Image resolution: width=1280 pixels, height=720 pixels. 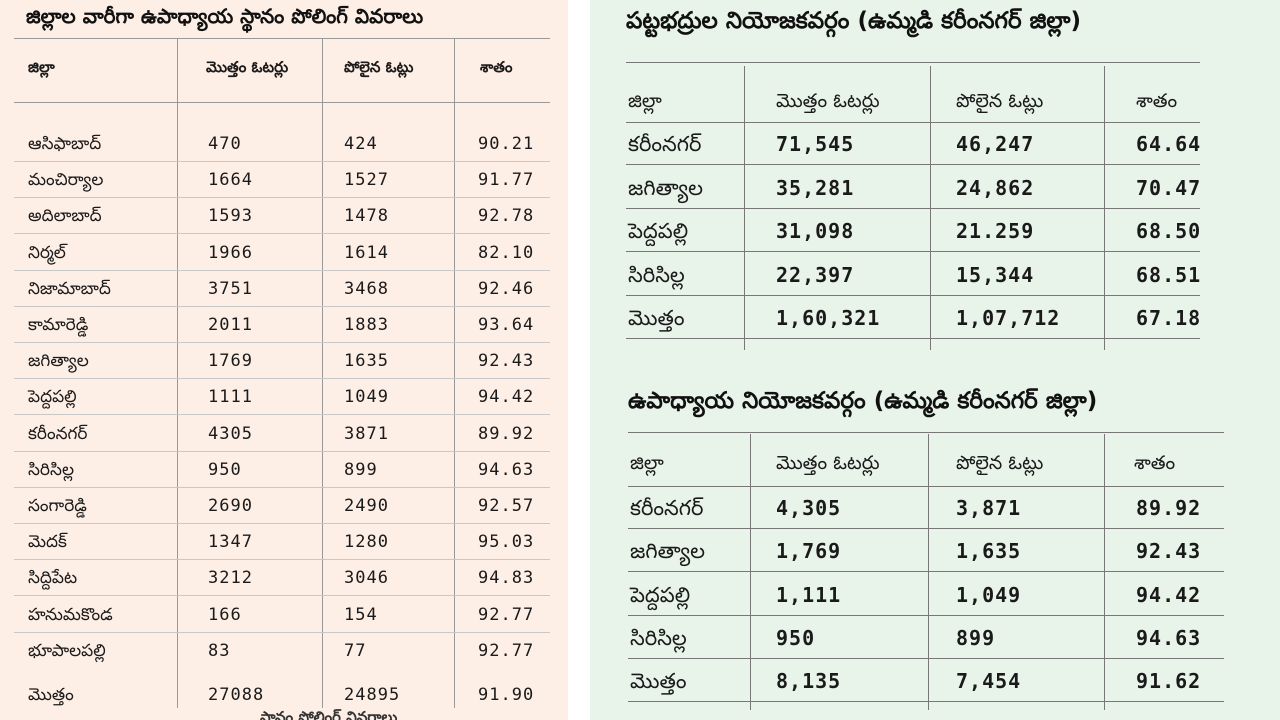 What do you see at coordinates (282, 542) in the screenshot?
I see `table-row: మెదక్ 1347 1280 95.03` at bounding box center [282, 542].